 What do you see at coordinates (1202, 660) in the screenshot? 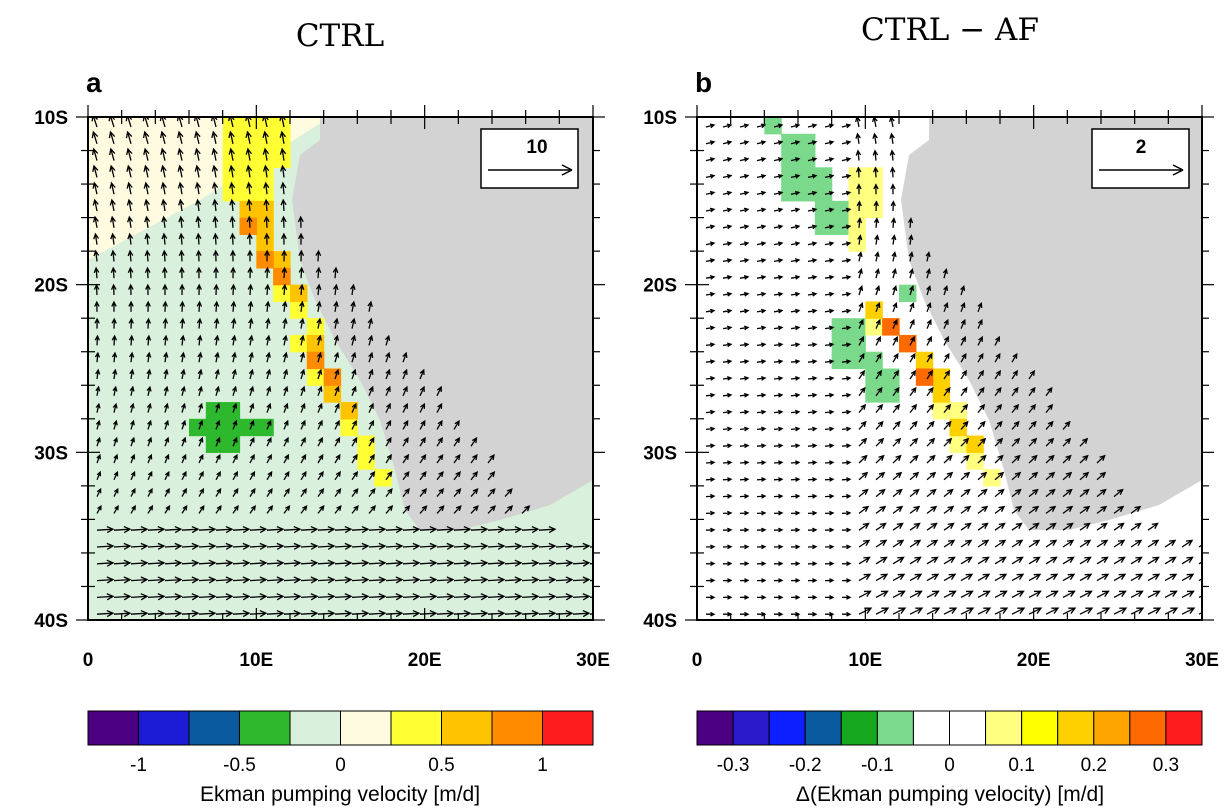
I see `lon-tick-label: 30E` at bounding box center [1202, 660].